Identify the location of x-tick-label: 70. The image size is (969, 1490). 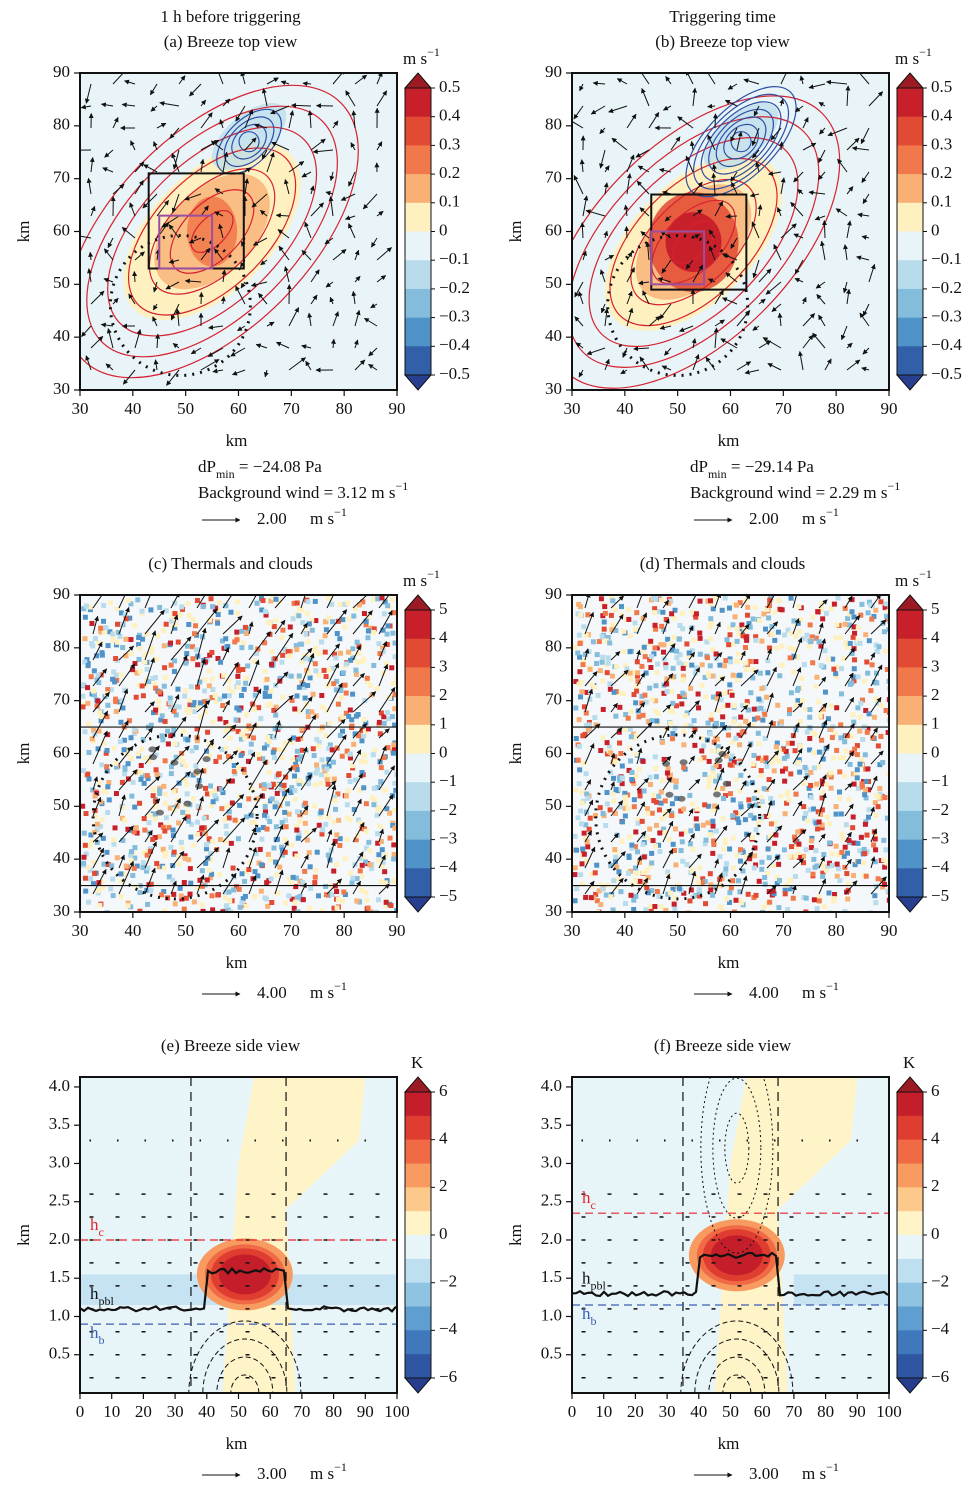
(783, 930).